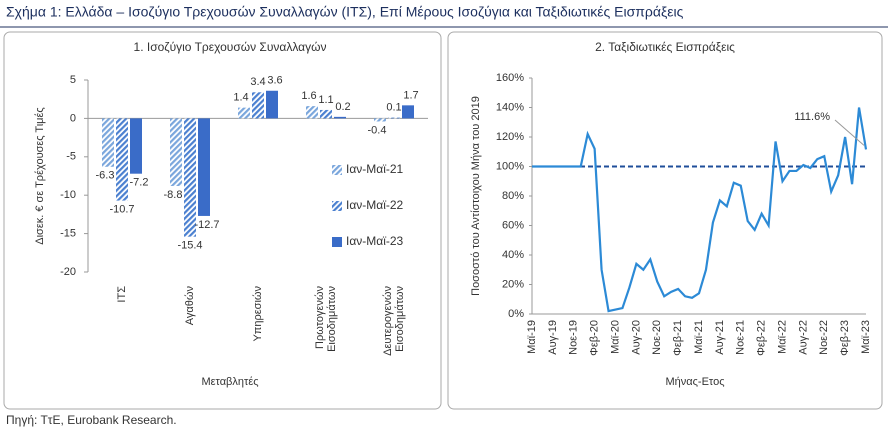 The image size is (888, 431). I want to click on x-tick-label: Φεβ-22, so click(762, 338).